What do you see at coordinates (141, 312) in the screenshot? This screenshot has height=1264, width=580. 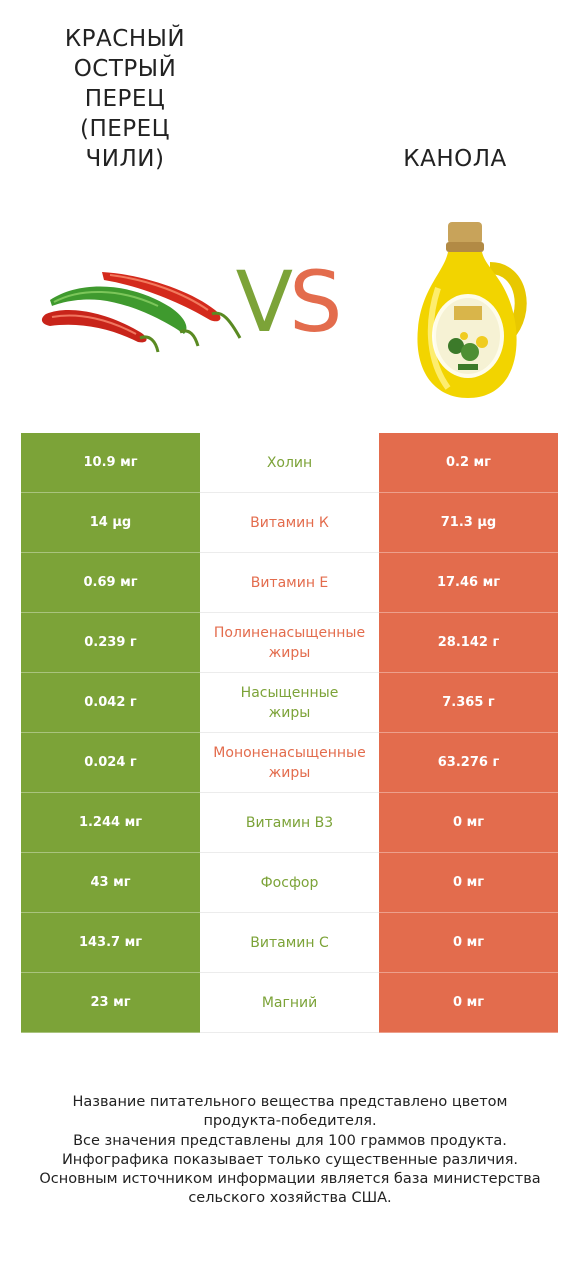 I see `chili-pepper-image` at bounding box center [141, 312].